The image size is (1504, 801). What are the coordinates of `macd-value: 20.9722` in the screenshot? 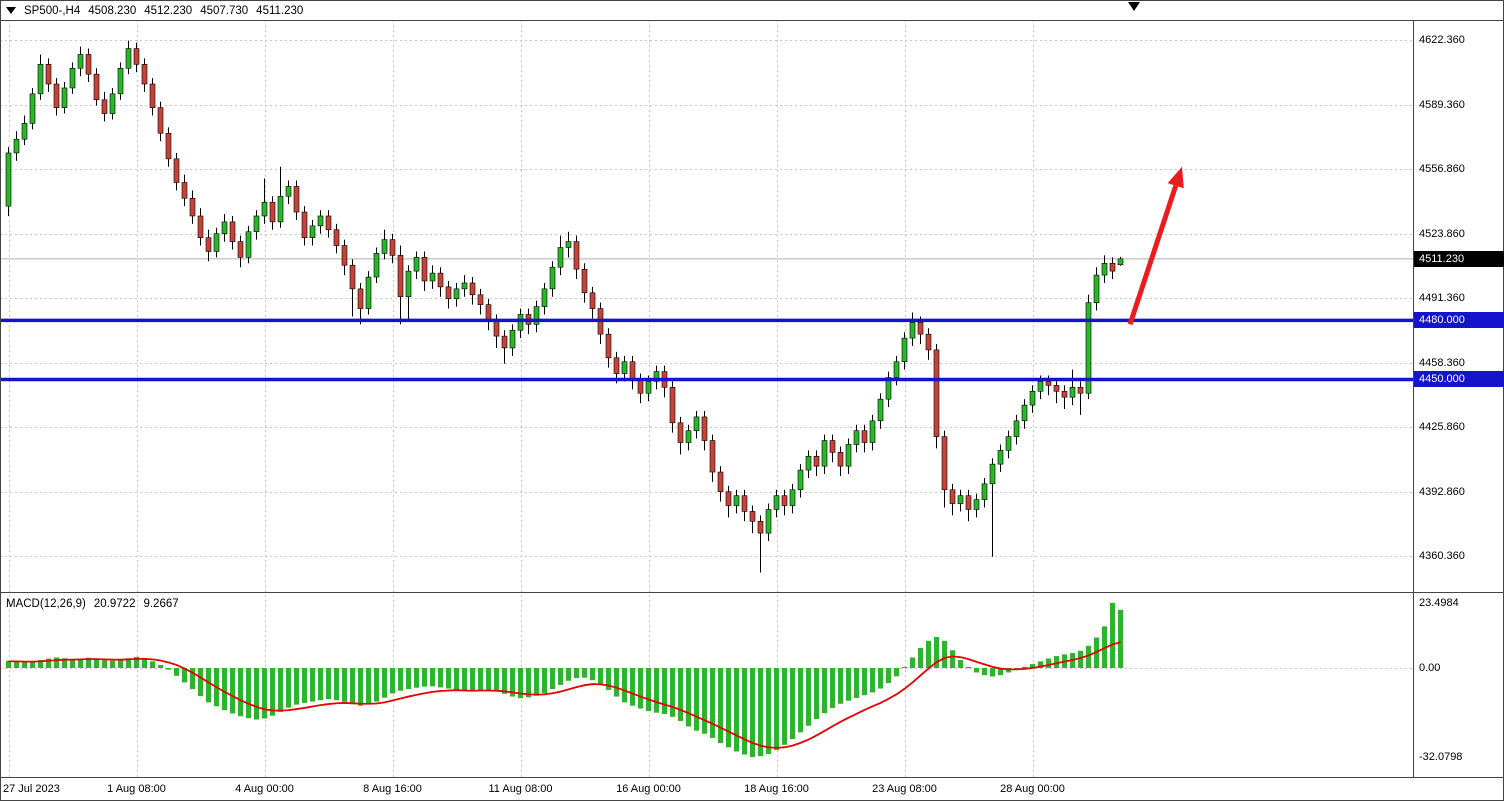 It's located at (114, 603).